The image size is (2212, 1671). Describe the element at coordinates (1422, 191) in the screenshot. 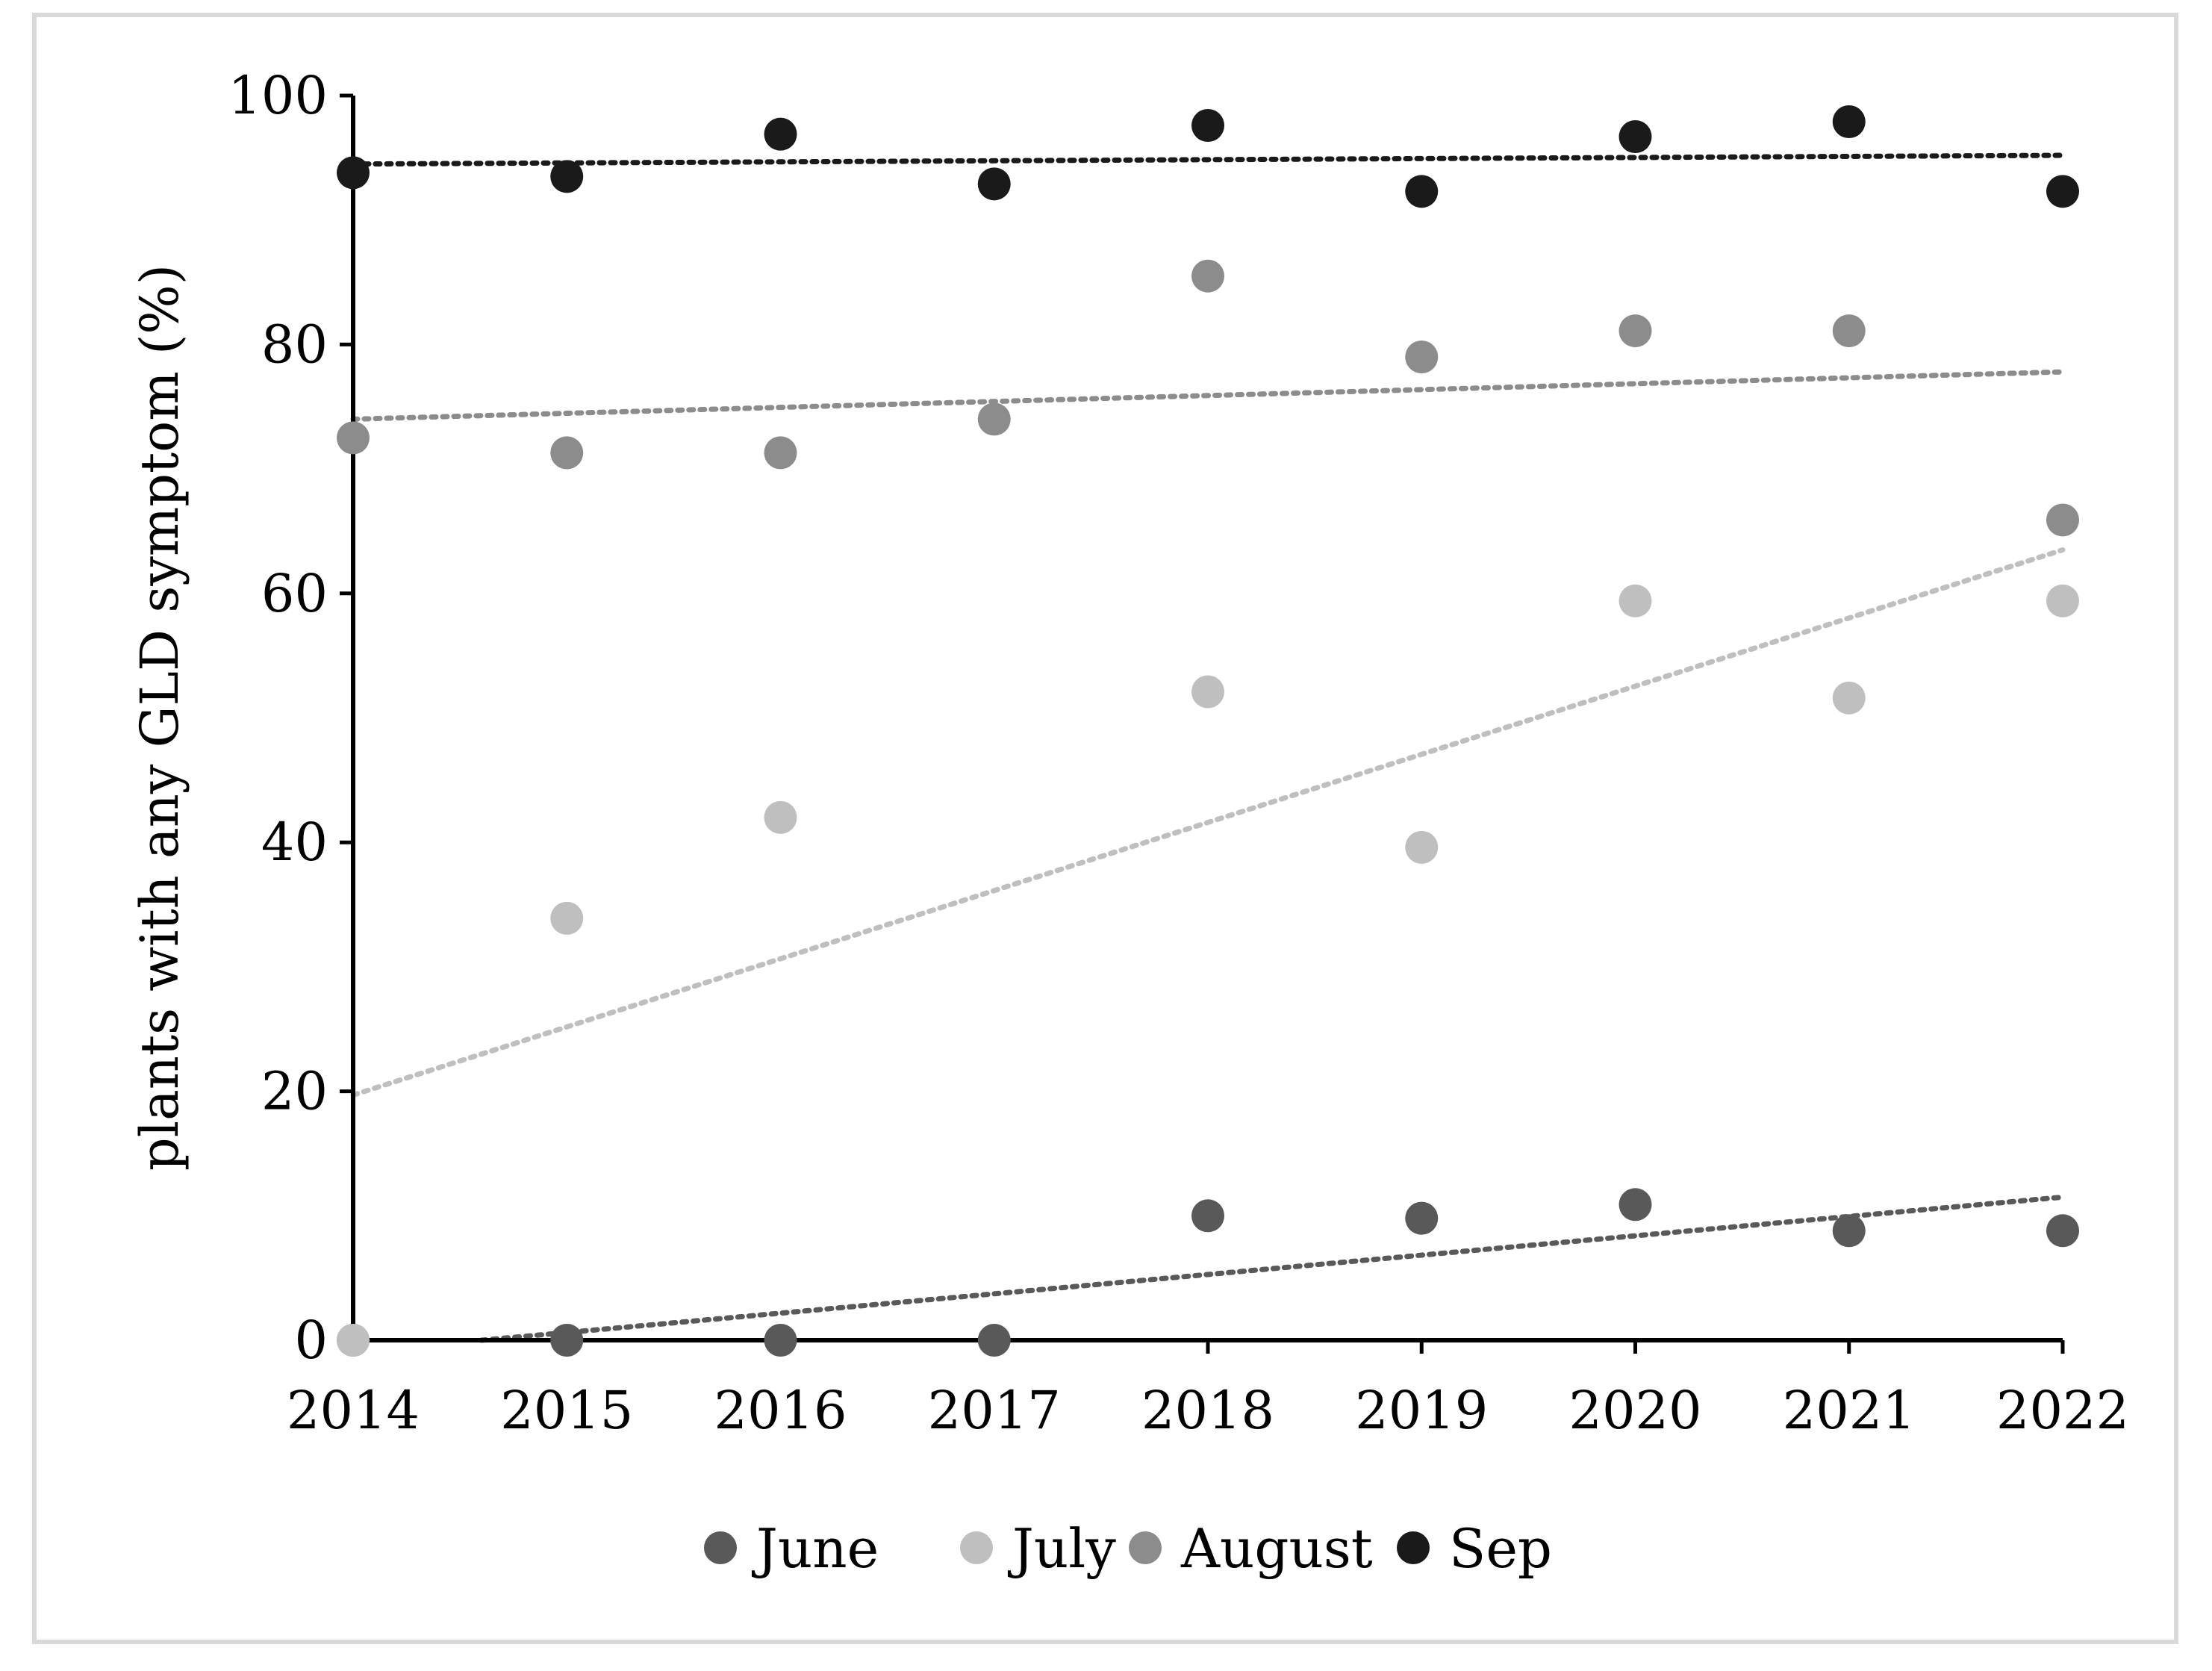

I see `point-sep-2019` at that location.